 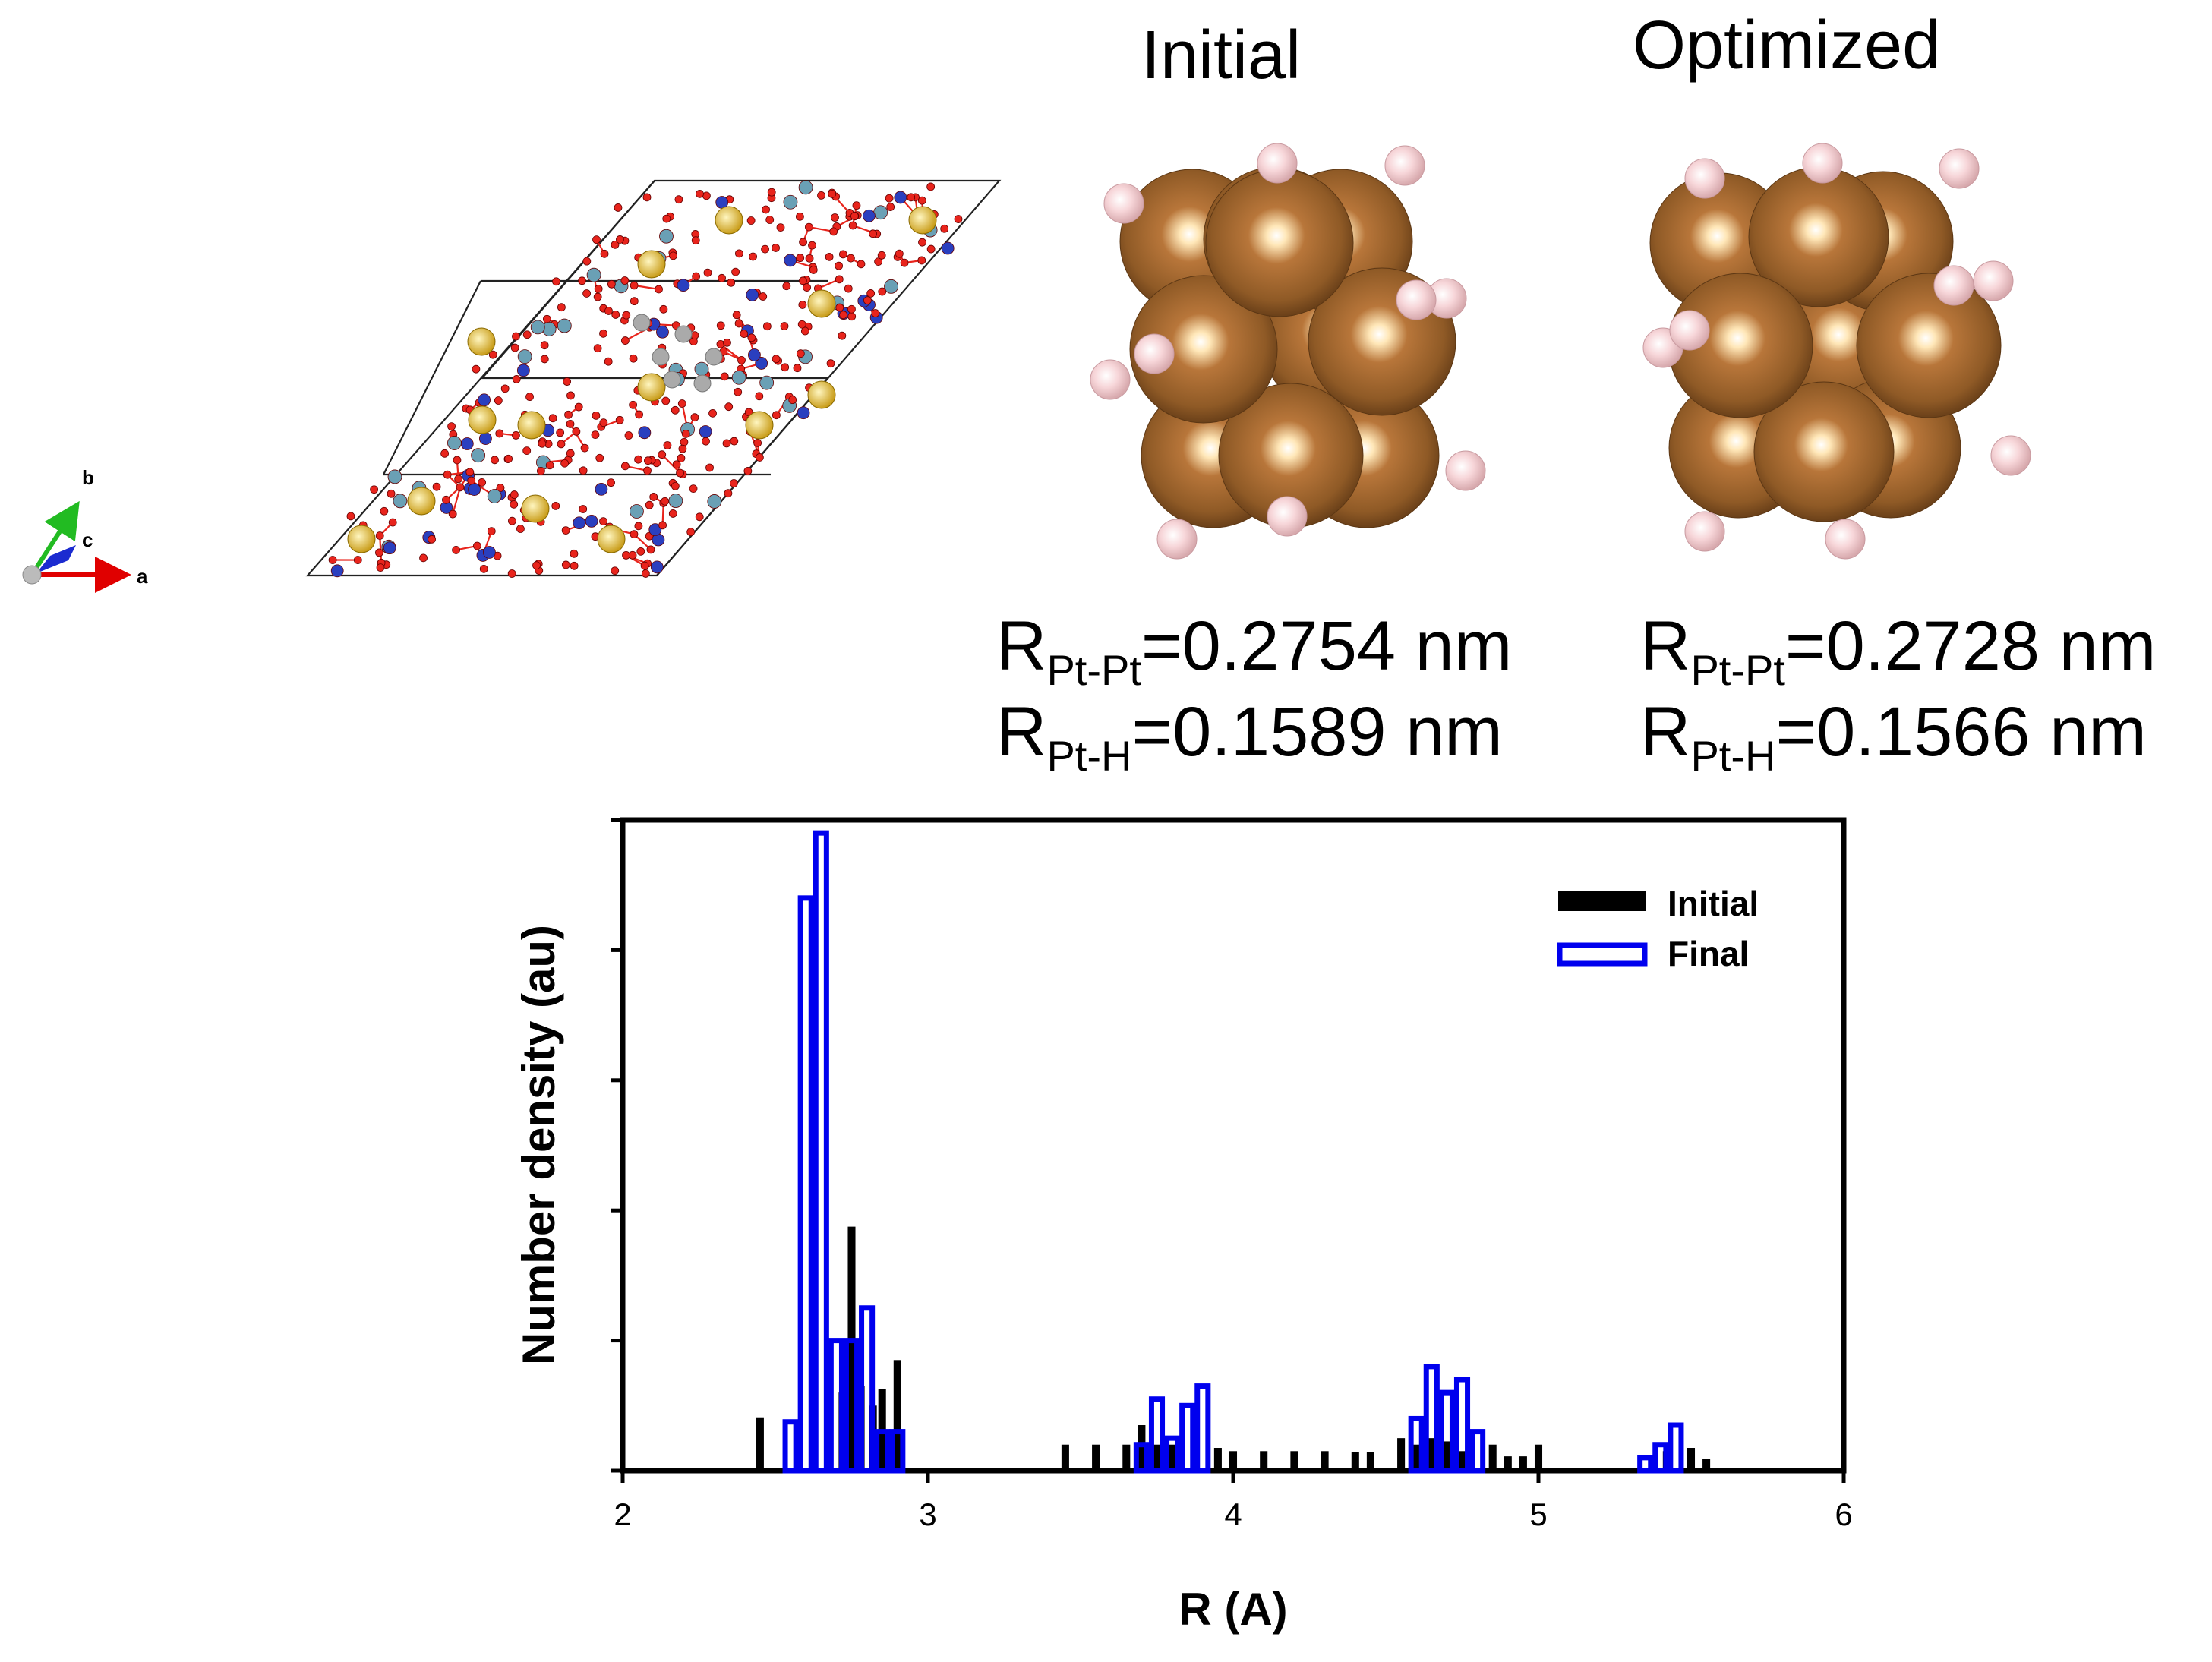 What do you see at coordinates (1288, 351) in the screenshot?
I see `cluster-initial` at bounding box center [1288, 351].